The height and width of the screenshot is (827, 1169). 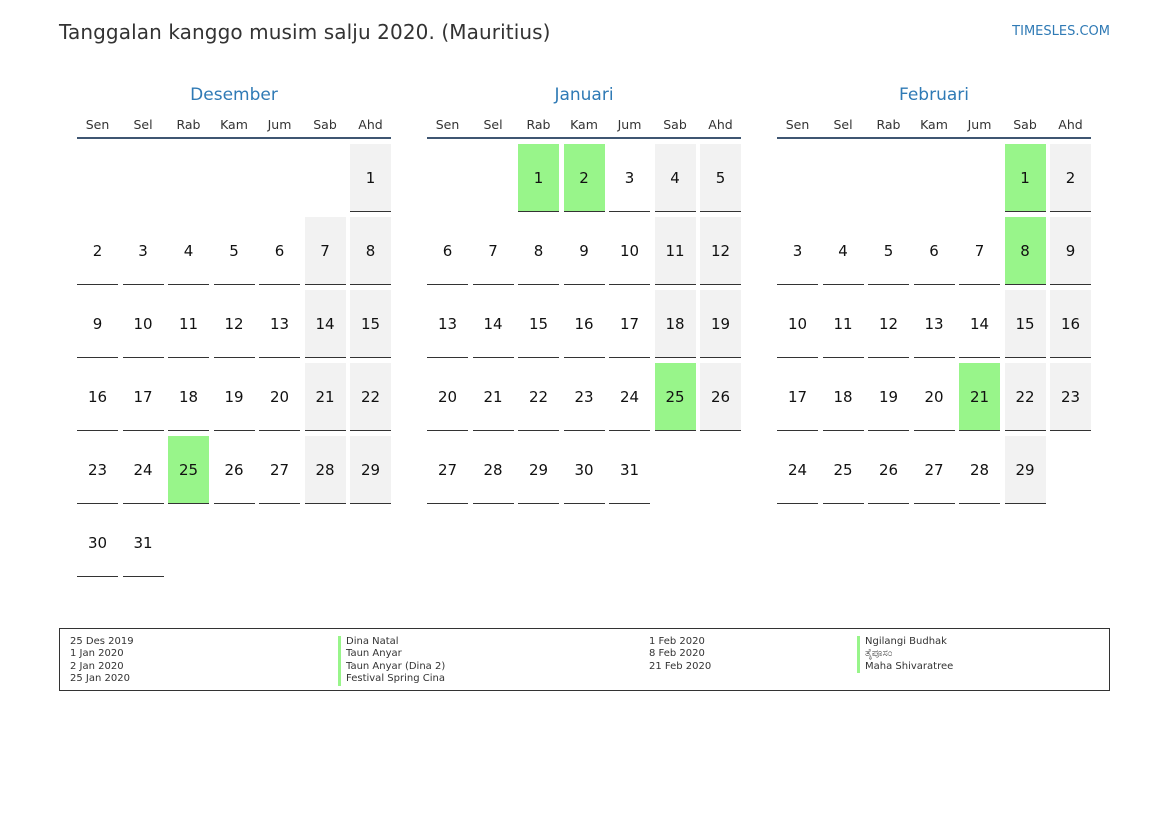 What do you see at coordinates (979, 397) in the screenshot?
I see `holiday-day-cell: 21` at bounding box center [979, 397].